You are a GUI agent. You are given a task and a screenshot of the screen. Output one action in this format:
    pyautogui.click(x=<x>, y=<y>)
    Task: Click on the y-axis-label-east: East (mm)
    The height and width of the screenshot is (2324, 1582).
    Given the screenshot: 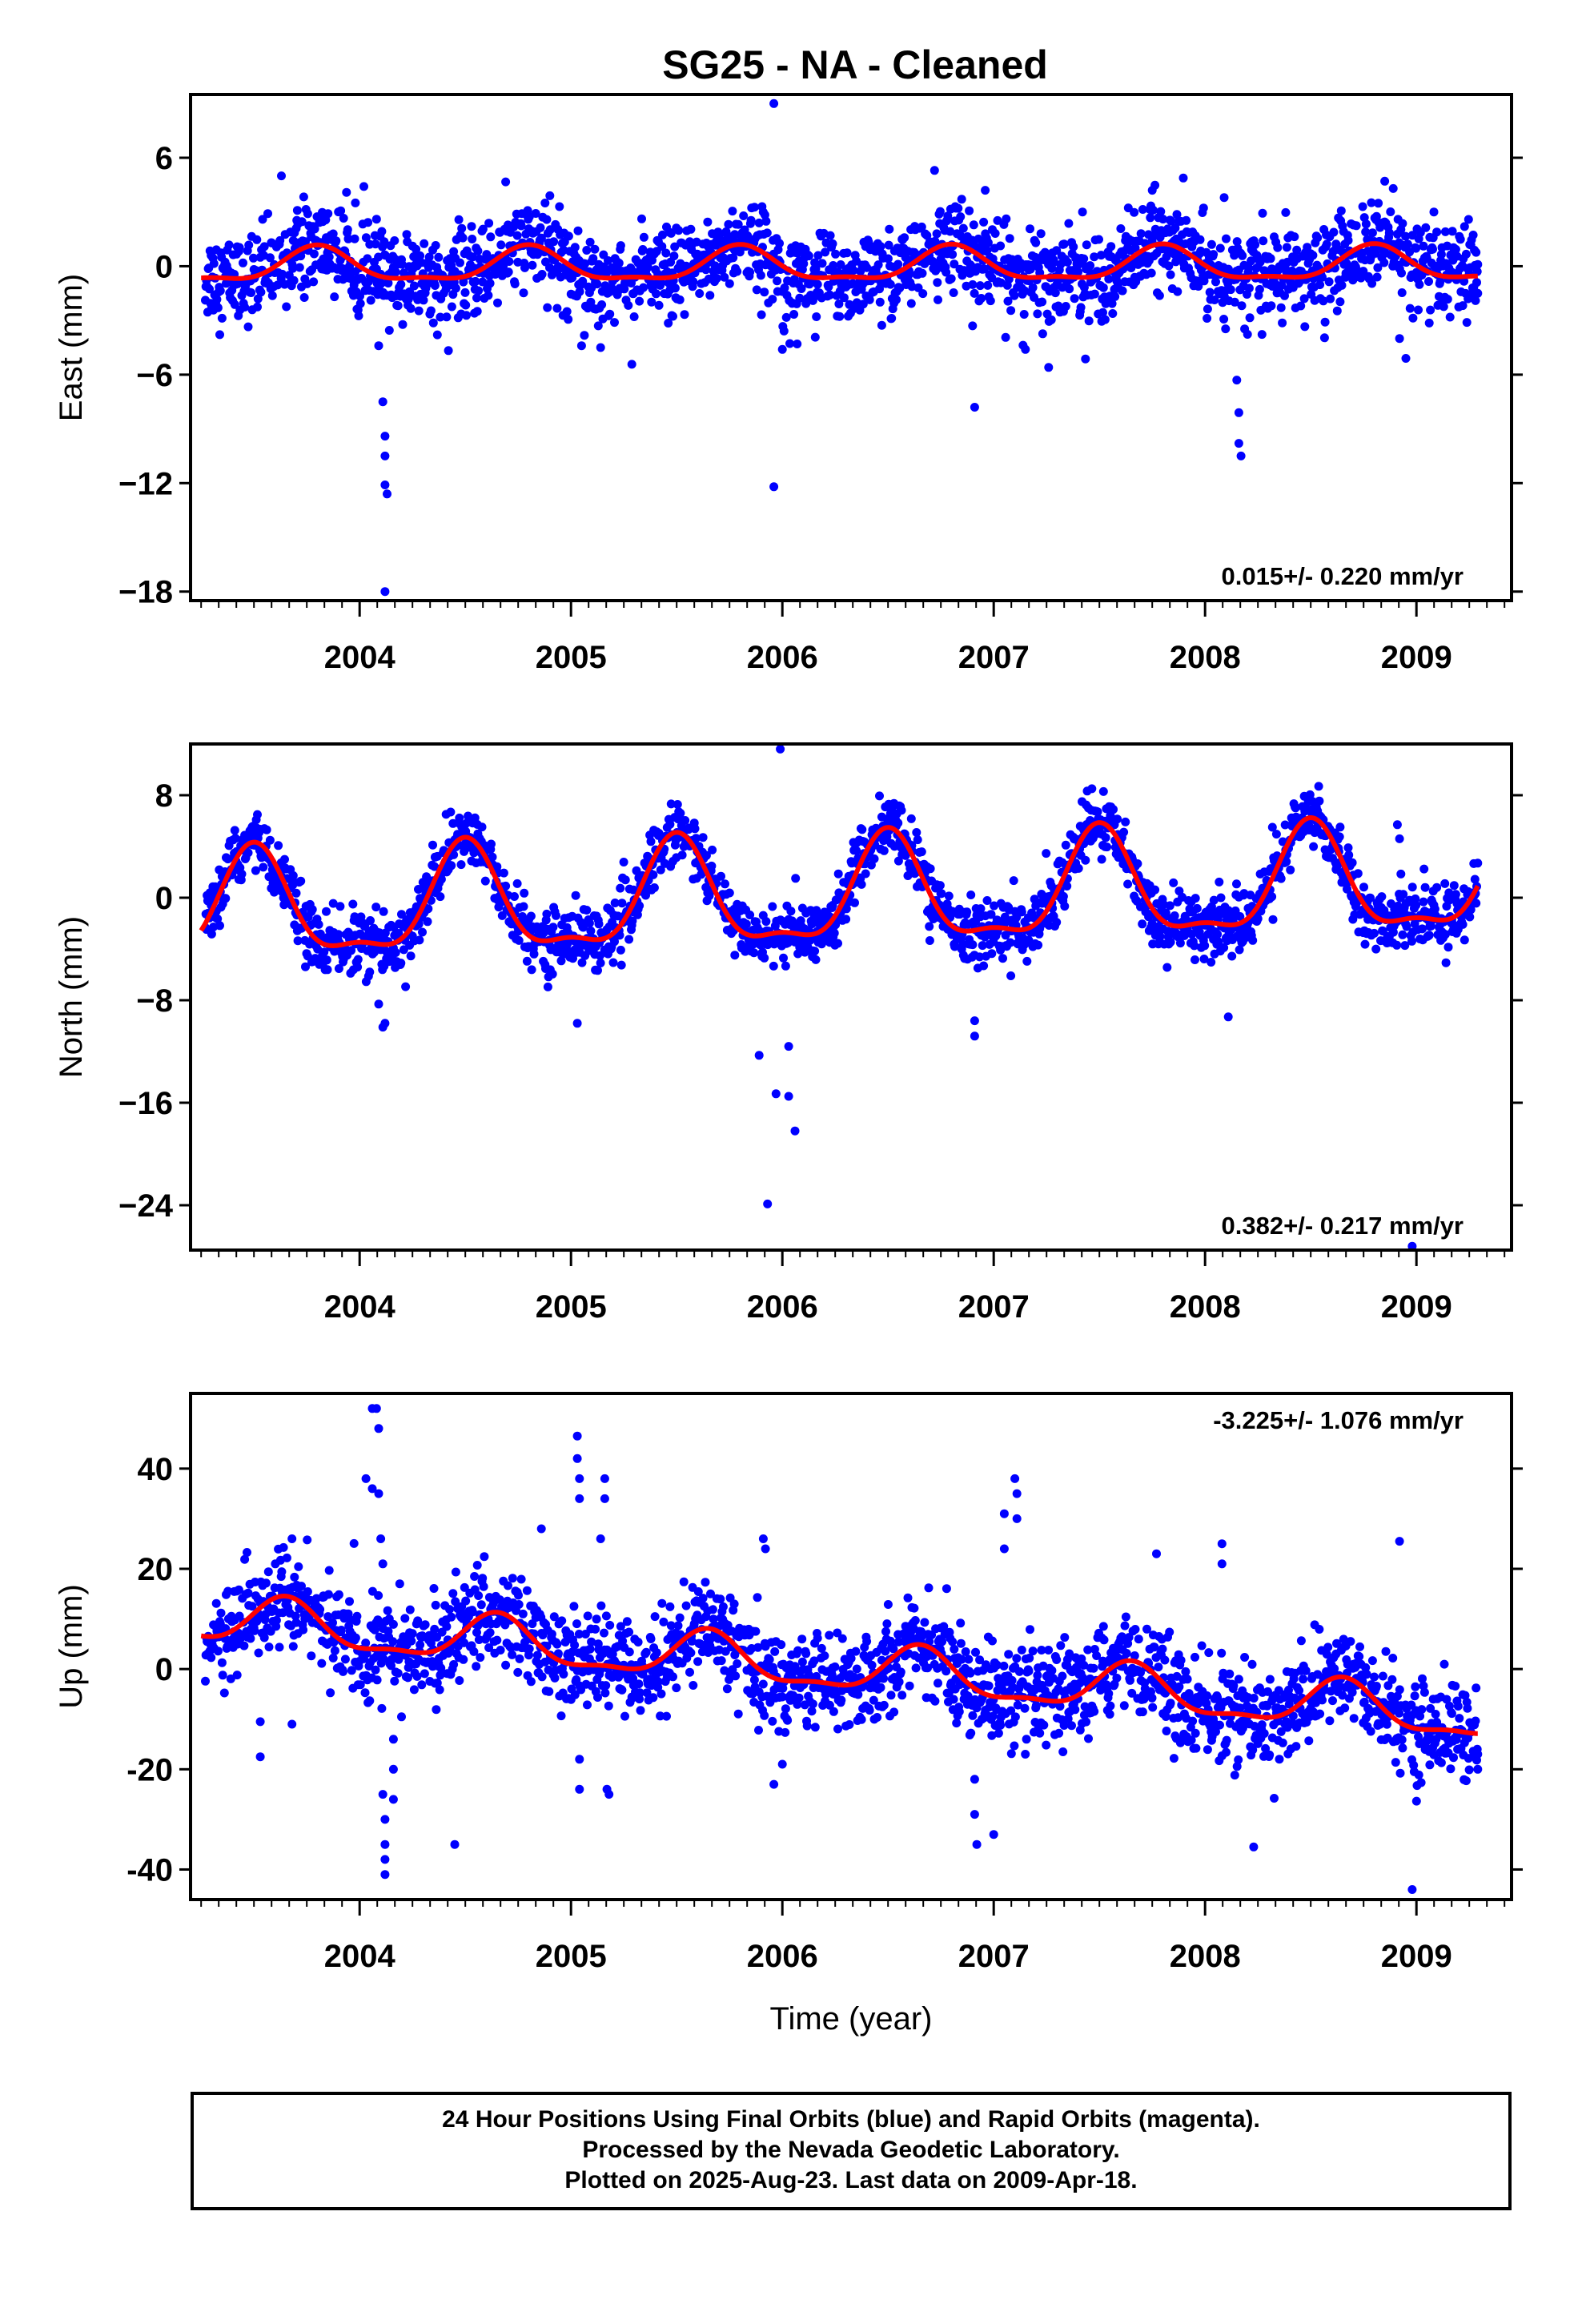 What is the action you would take?
    pyautogui.click(x=71, y=347)
    